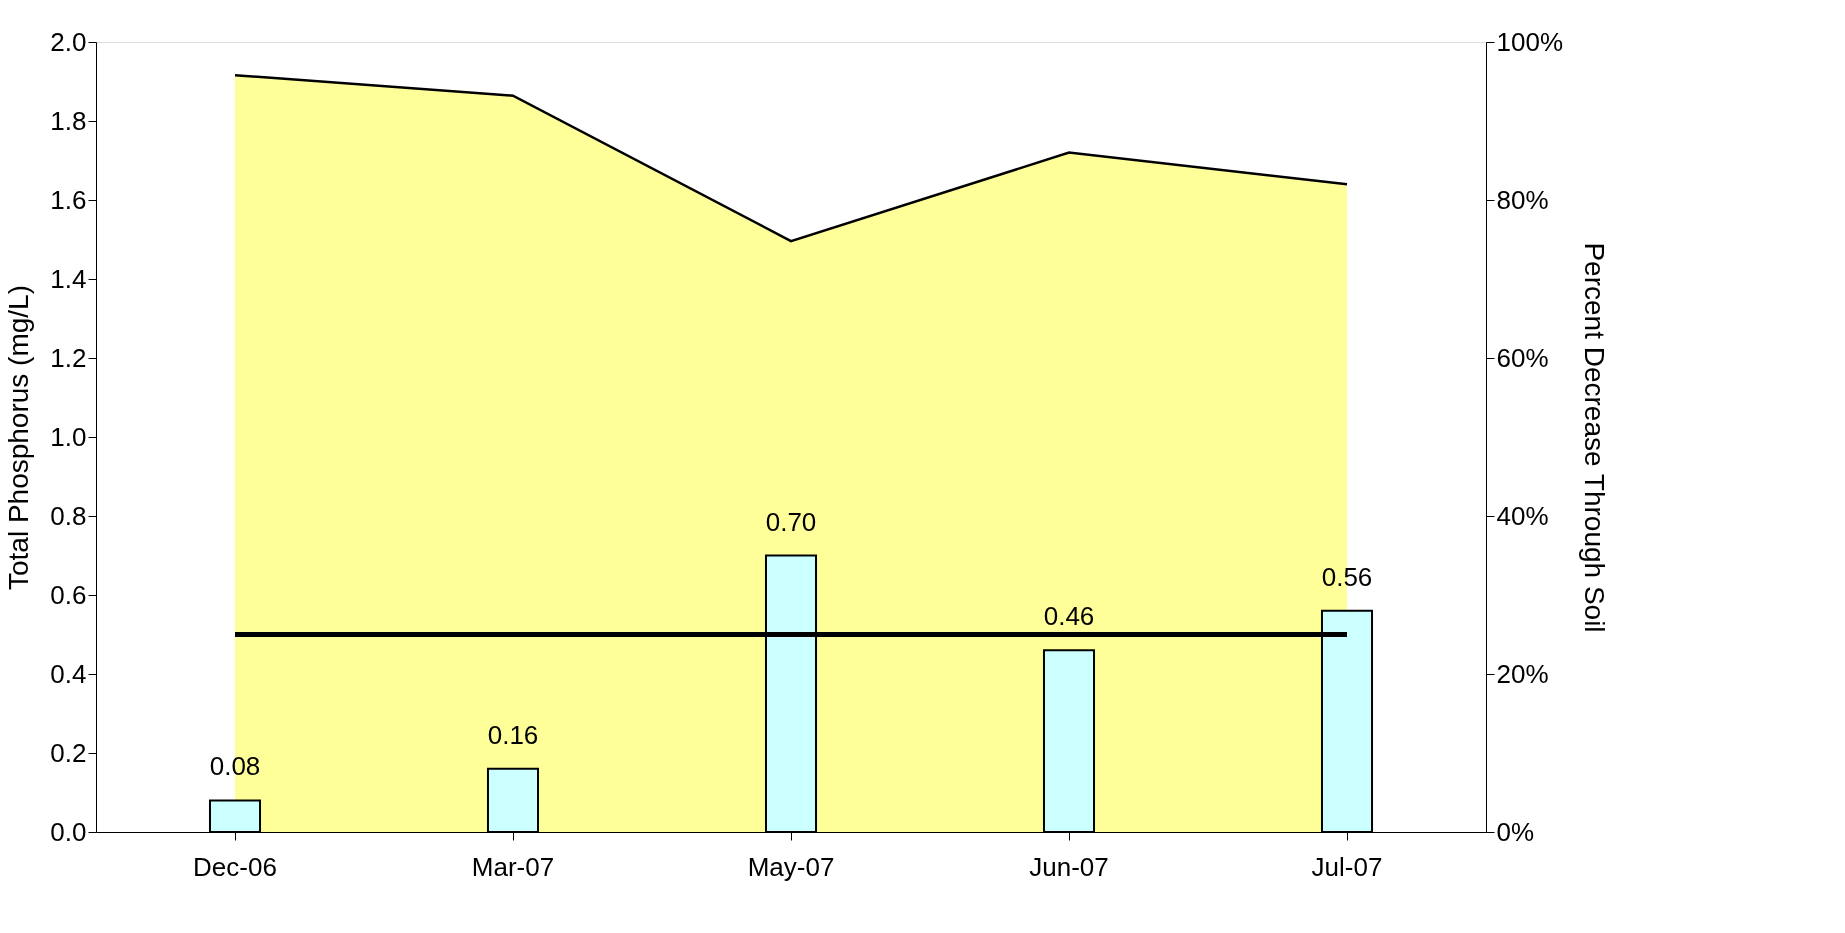 Image resolution: width=1845 pixels, height=933 pixels. What do you see at coordinates (791, 521) in the screenshot?
I see `data-label: 0.70` at bounding box center [791, 521].